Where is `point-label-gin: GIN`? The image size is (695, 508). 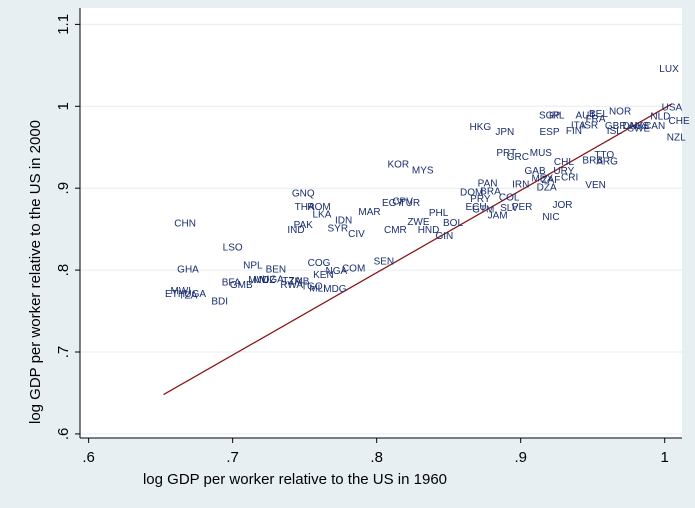
point-label-gin: GIN is located at coordinates (444, 236).